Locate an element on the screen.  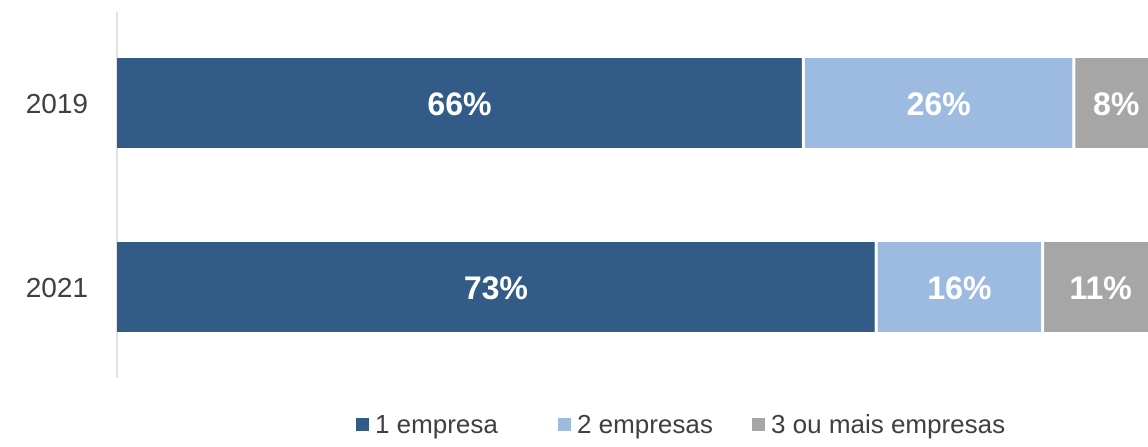
data-label-2019-1-empresa: 66% is located at coordinates (459, 104).